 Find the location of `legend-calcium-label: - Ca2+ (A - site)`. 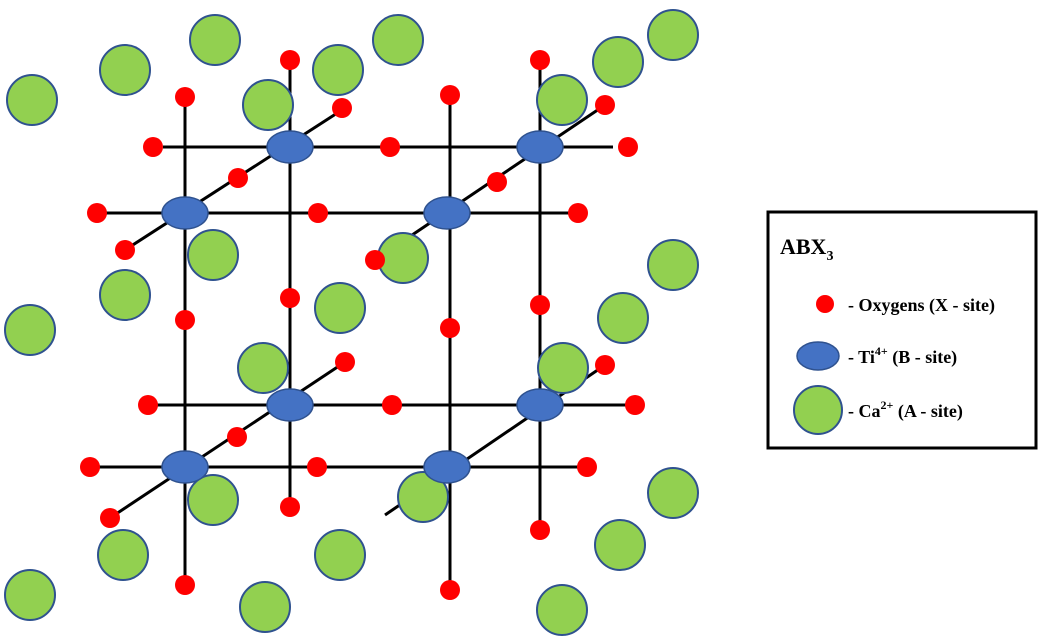

legend-calcium-label: - Ca2+ (A - site) is located at coordinates (905, 410).